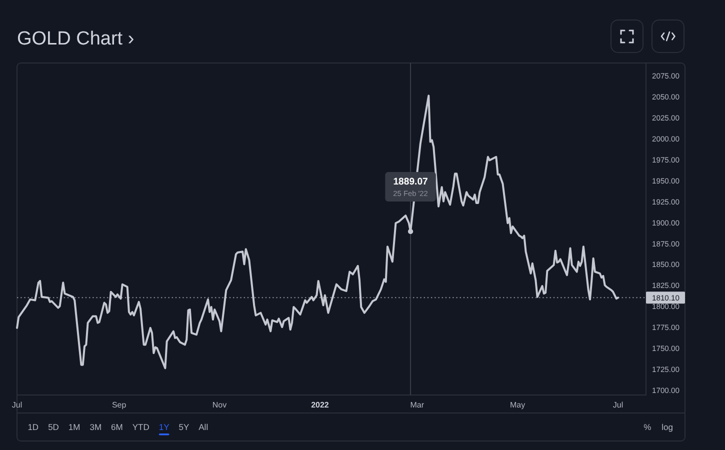 This screenshot has width=725, height=450. I want to click on x-tick-label: 2022, so click(320, 405).